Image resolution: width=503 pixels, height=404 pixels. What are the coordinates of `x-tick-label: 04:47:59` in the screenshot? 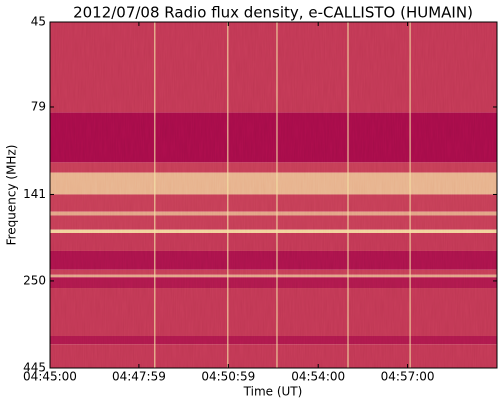 It's located at (139, 377).